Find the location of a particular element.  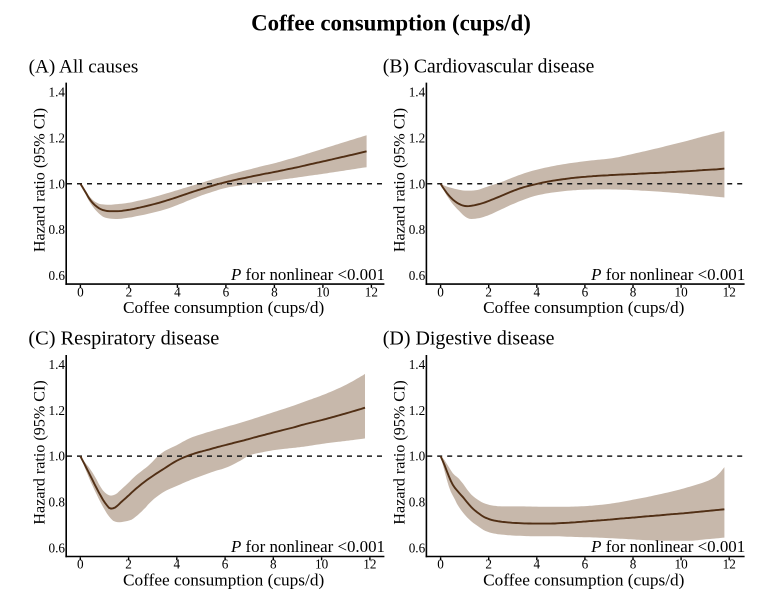

svg-text: (B) Cardiovascular disease is located at coordinates (489, 66).